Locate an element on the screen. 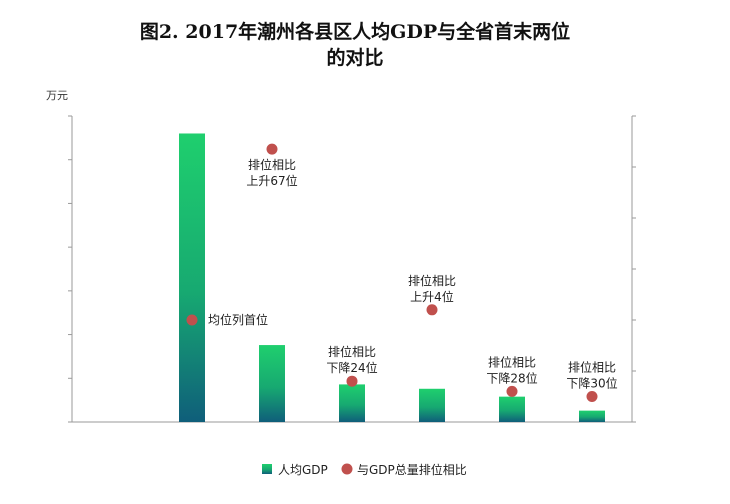 This screenshot has height=504, width=730. legend-label: 人均GDP is located at coordinates (303, 470).